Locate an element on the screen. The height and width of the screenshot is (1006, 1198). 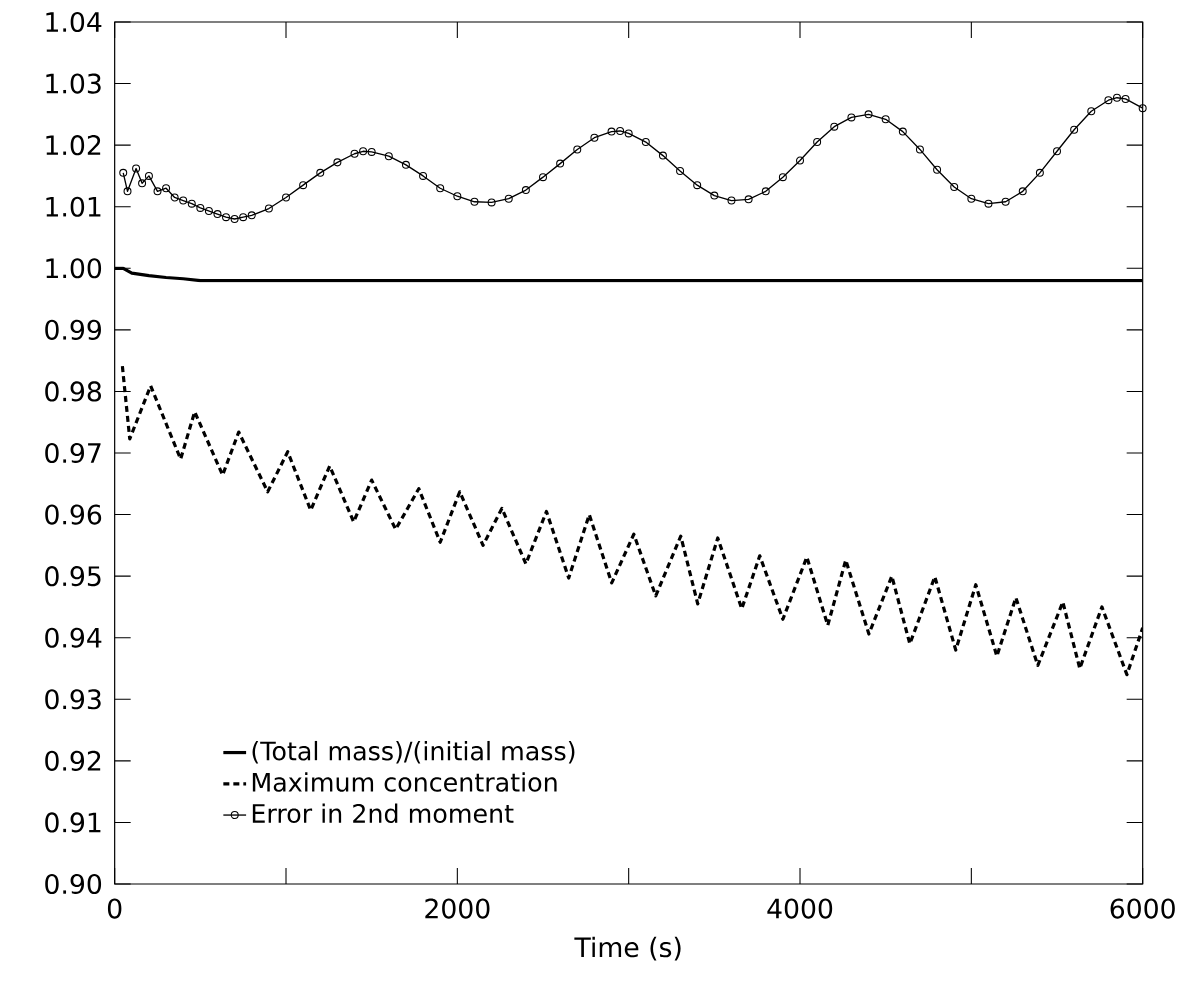
x-tick-label: 6000 is located at coordinates (1142, 908).